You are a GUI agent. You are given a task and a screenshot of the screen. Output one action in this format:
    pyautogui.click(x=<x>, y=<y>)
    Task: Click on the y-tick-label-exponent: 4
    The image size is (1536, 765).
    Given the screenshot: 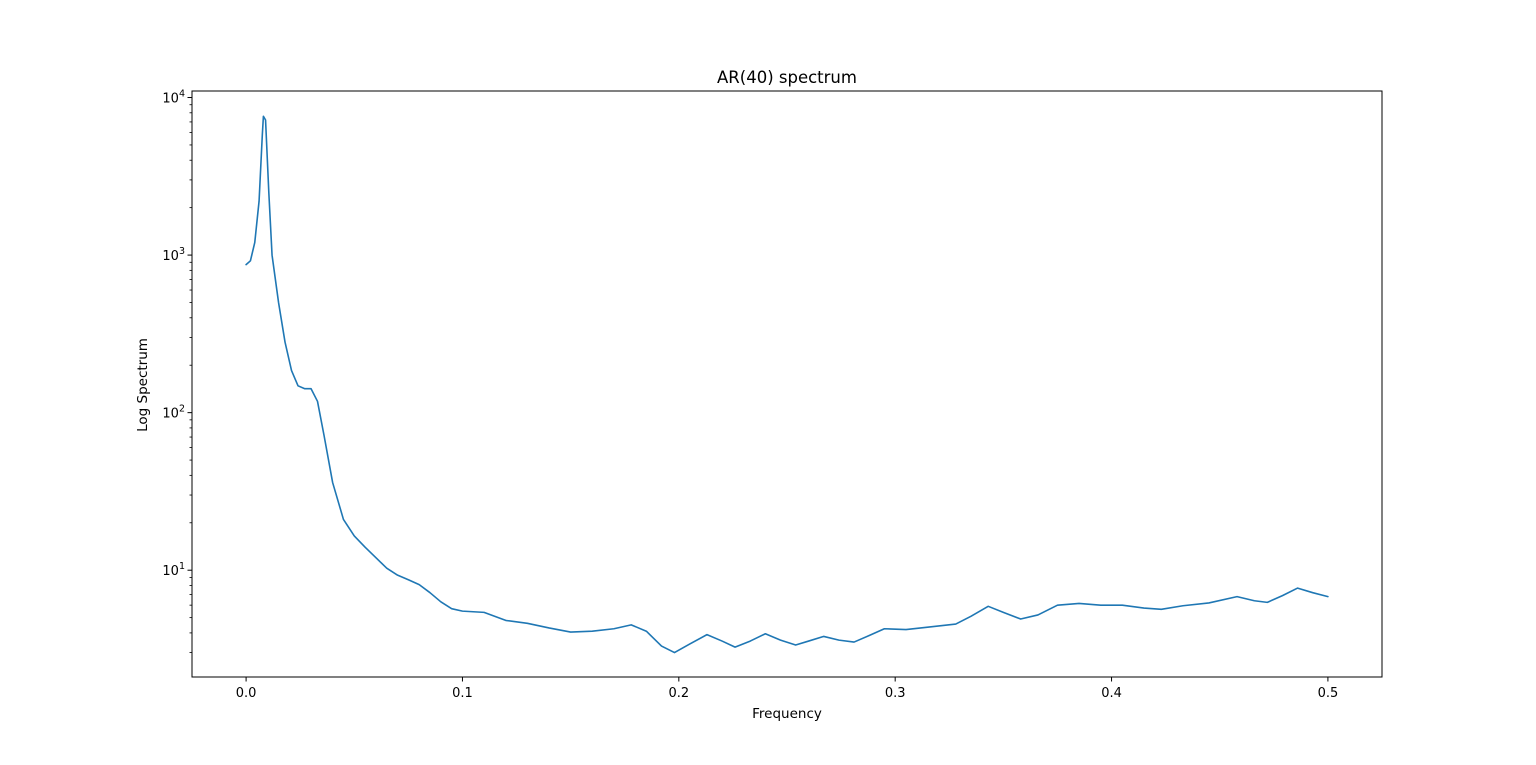 What is the action you would take?
    pyautogui.click(x=182, y=94)
    